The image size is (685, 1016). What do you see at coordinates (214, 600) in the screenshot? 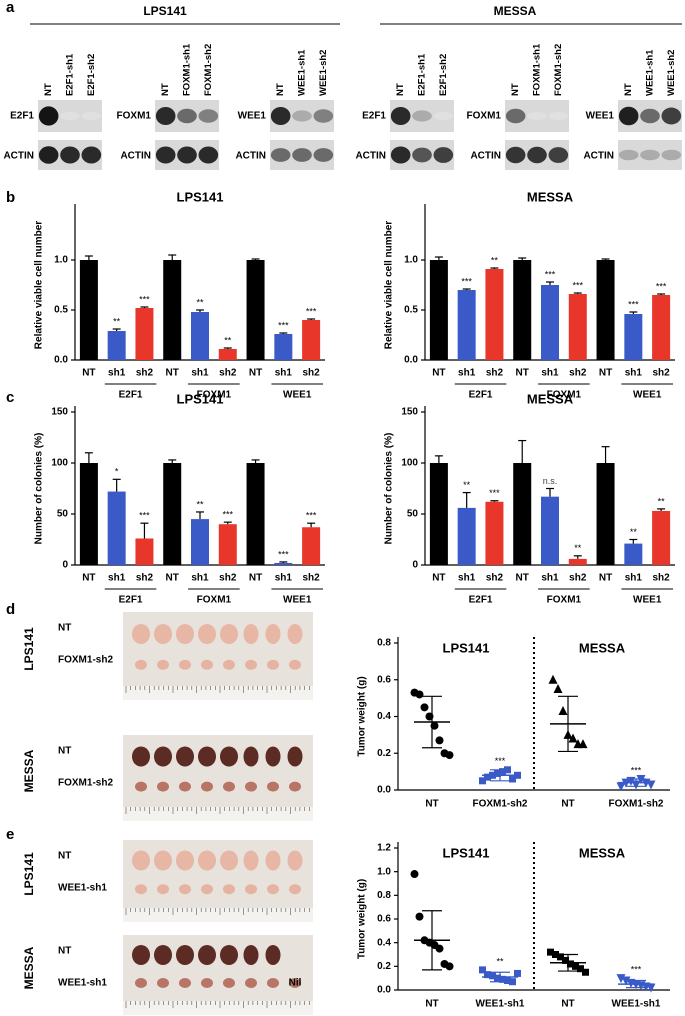
I see `group-label: FOXM1` at bounding box center [214, 600].